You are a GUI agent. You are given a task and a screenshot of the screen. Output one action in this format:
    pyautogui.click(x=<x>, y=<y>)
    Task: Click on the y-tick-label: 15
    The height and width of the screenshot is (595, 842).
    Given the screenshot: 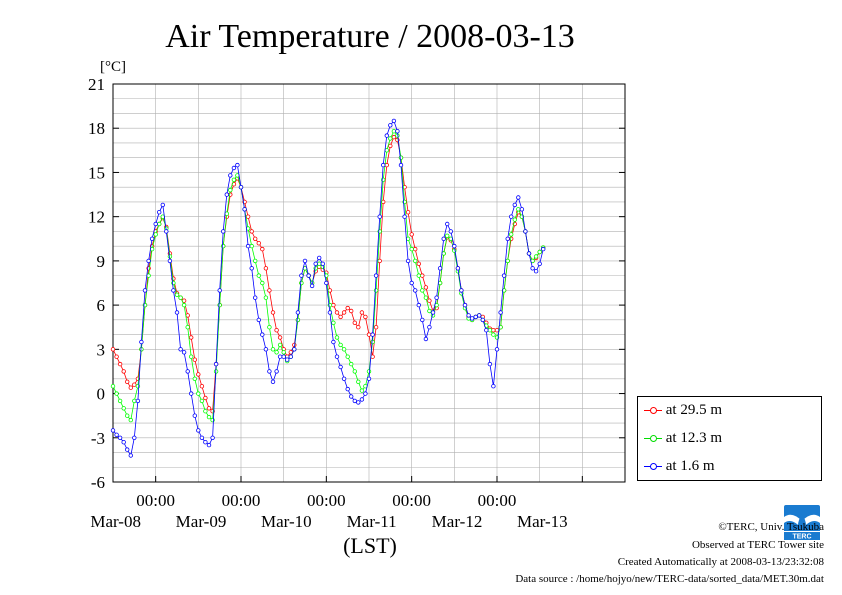 What is the action you would take?
    pyautogui.click(x=96, y=172)
    